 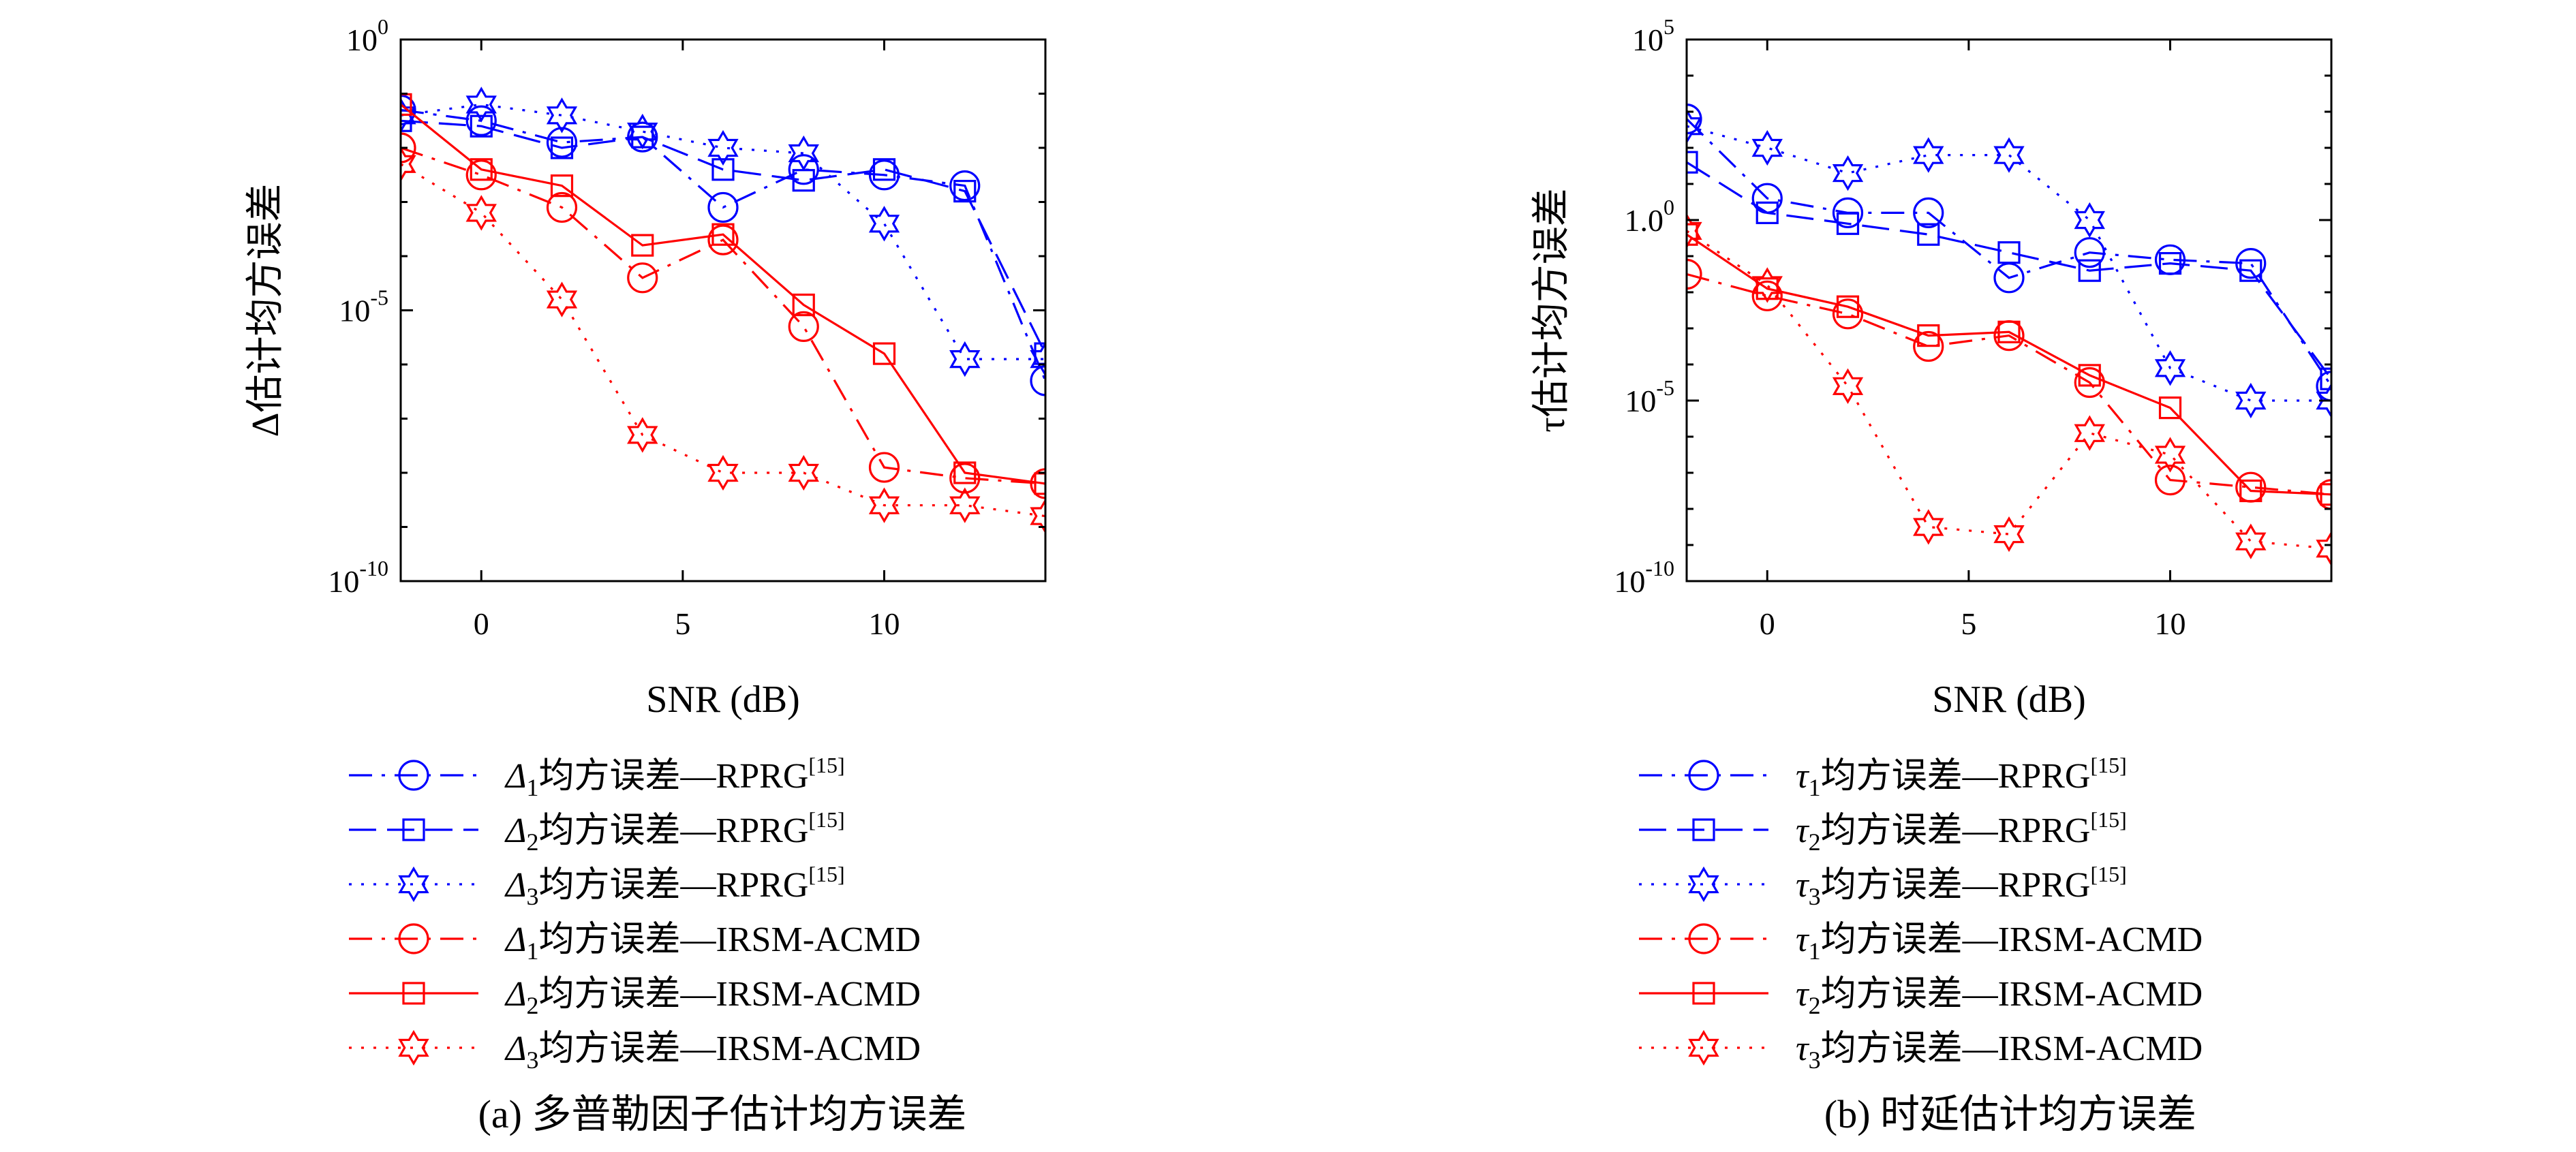 I want to click on legend-label: τ2均方误差—RPRG[15], so click(x=1961, y=831).